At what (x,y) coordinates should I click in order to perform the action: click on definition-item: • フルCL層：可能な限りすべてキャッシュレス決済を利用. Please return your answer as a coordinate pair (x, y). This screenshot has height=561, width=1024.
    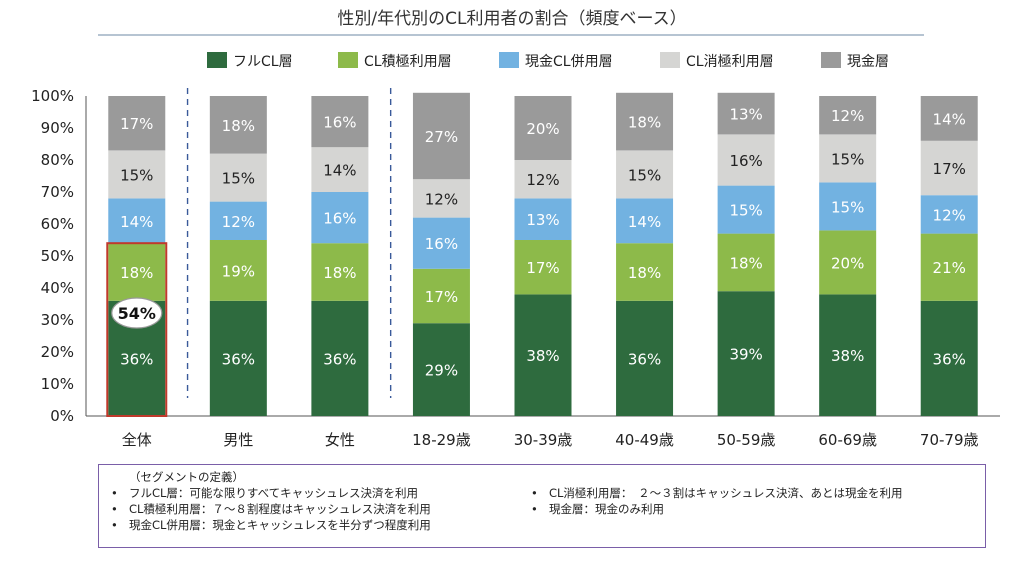
    Looking at the image, I should click on (271, 493).